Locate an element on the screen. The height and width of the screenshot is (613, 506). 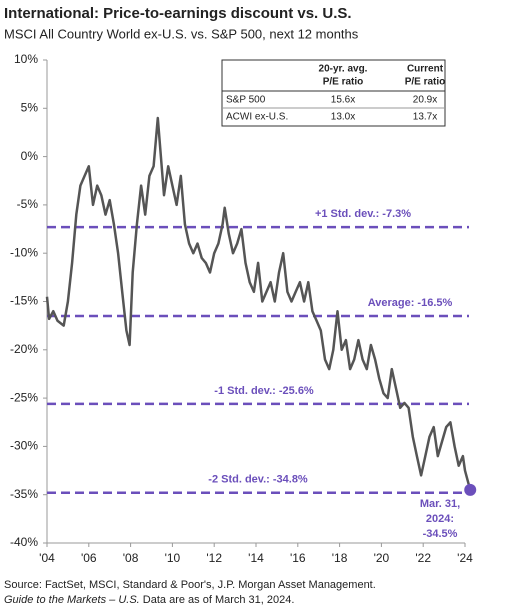
x-tick-label: '24 is located at coordinates (465, 558).